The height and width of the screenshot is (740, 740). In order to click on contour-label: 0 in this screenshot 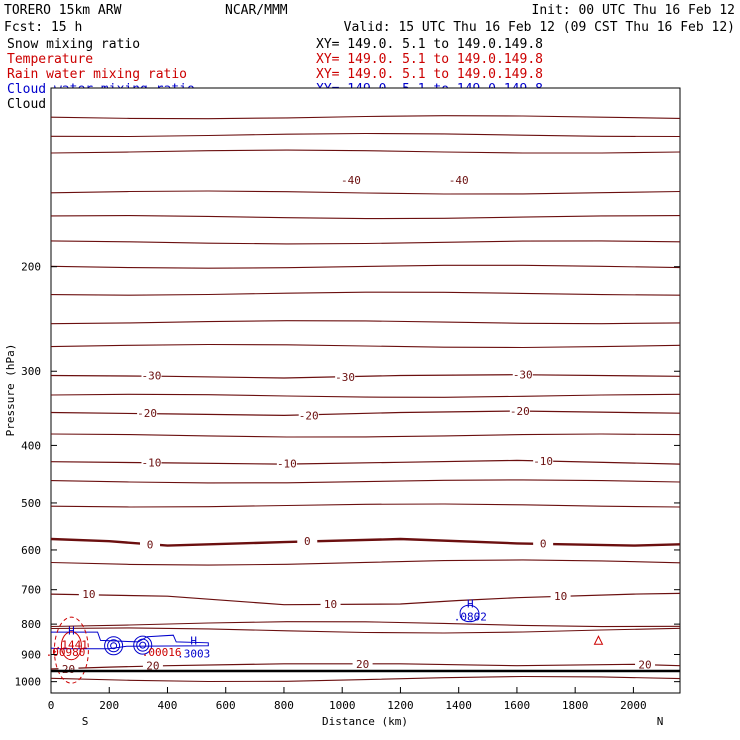, I will do `click(307, 541)`.